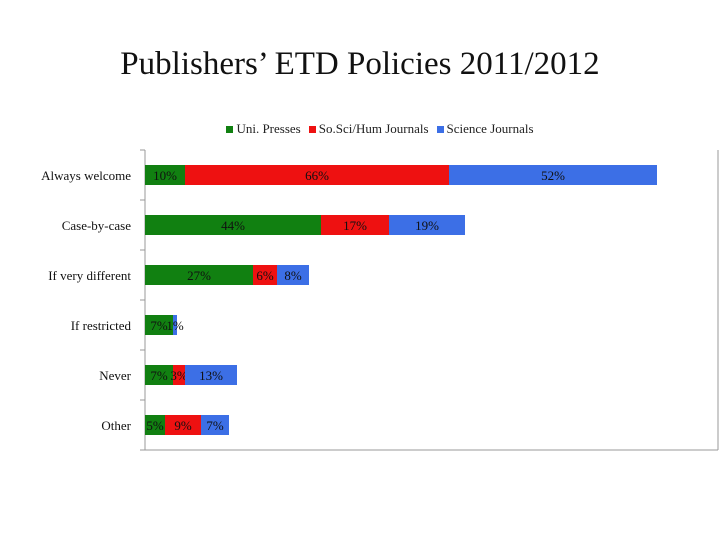  I want to click on bar-uni-presses-if-restricted, so click(159, 325).